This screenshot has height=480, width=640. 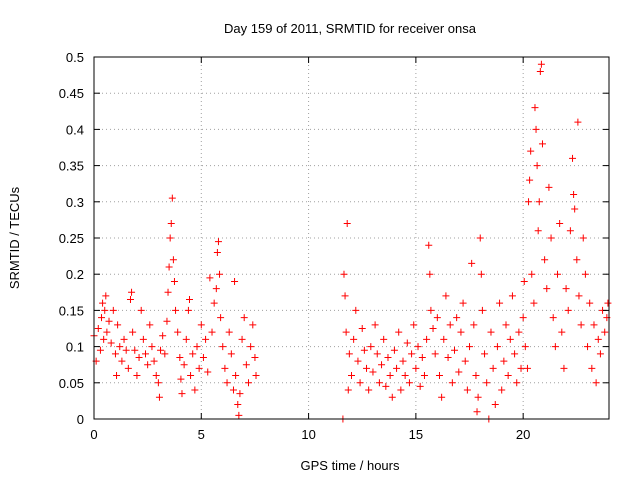 What do you see at coordinates (75, 347) in the screenshot?
I see `y-tick-label: 0.1` at bounding box center [75, 347].